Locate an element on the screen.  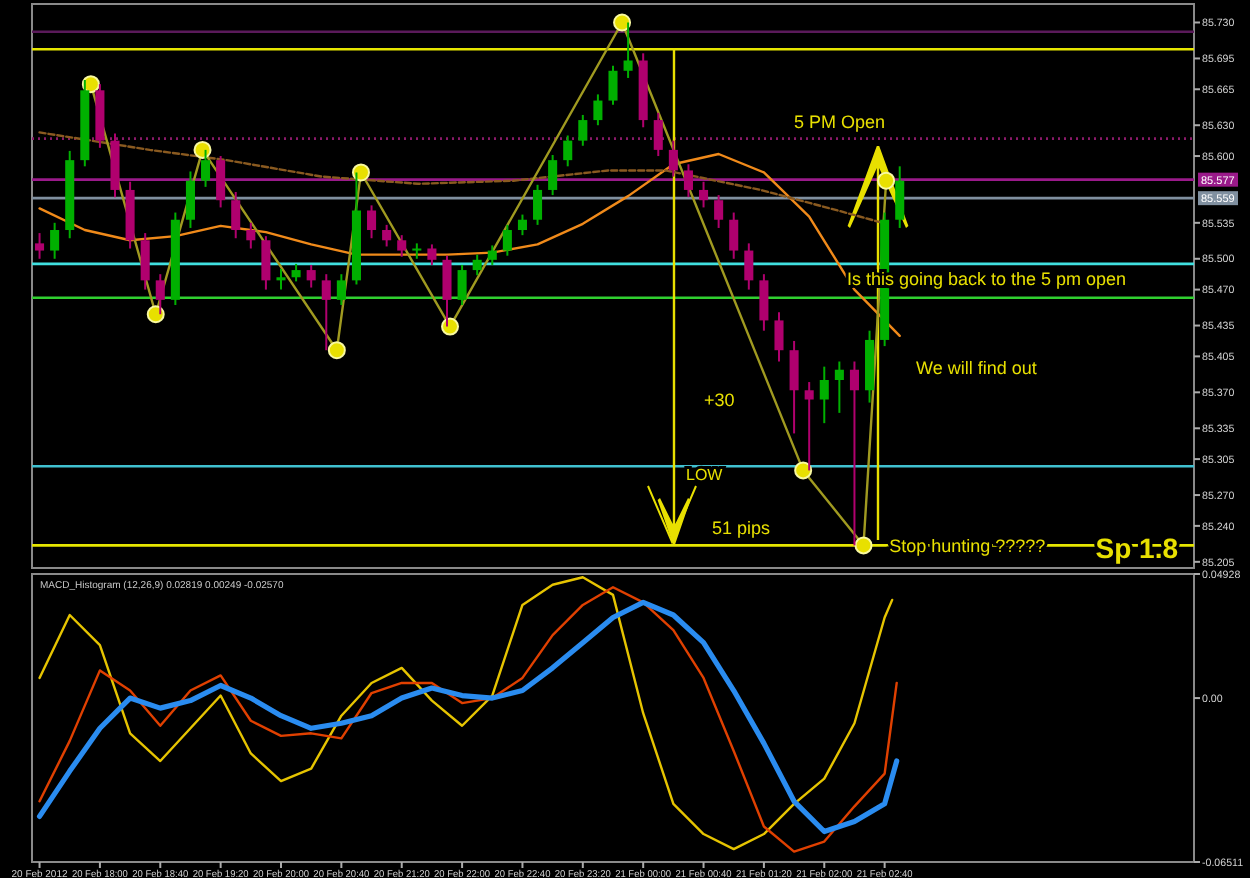
annotation: We will find out is located at coordinates (977, 368).